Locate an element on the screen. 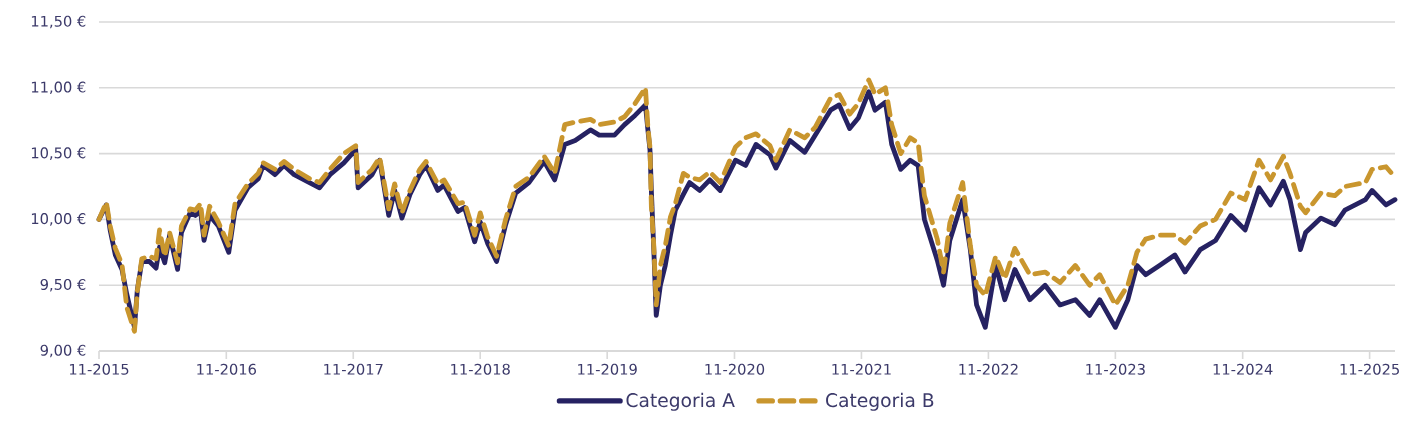  x-tick-label: 11-2015 is located at coordinates (99, 369).